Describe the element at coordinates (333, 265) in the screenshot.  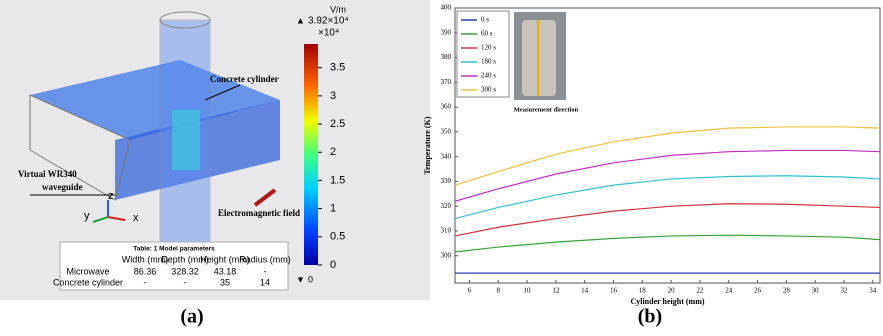
I see `colorbar-tick-label: 0` at that location.